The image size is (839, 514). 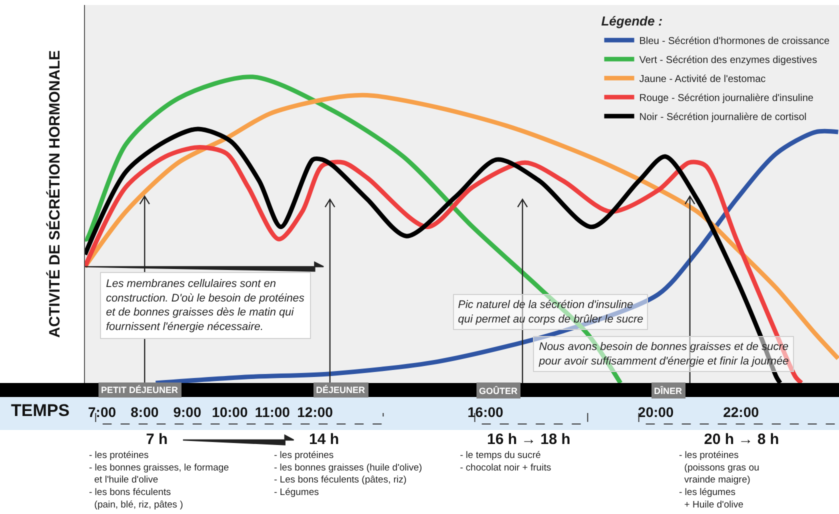 I want to click on text: PETIT DÉJEUNER, so click(x=140, y=390).